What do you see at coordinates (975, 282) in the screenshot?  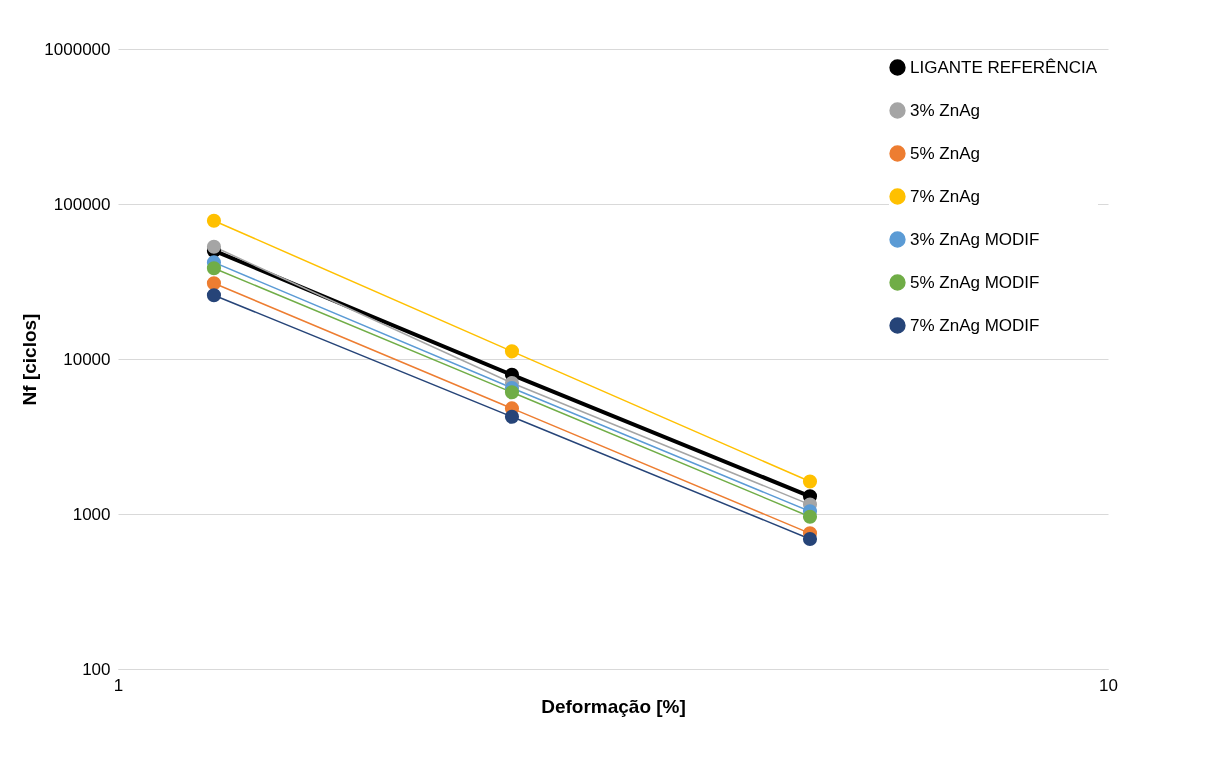 I see `legend-label: 5% ZnAg MODIF` at bounding box center [975, 282].